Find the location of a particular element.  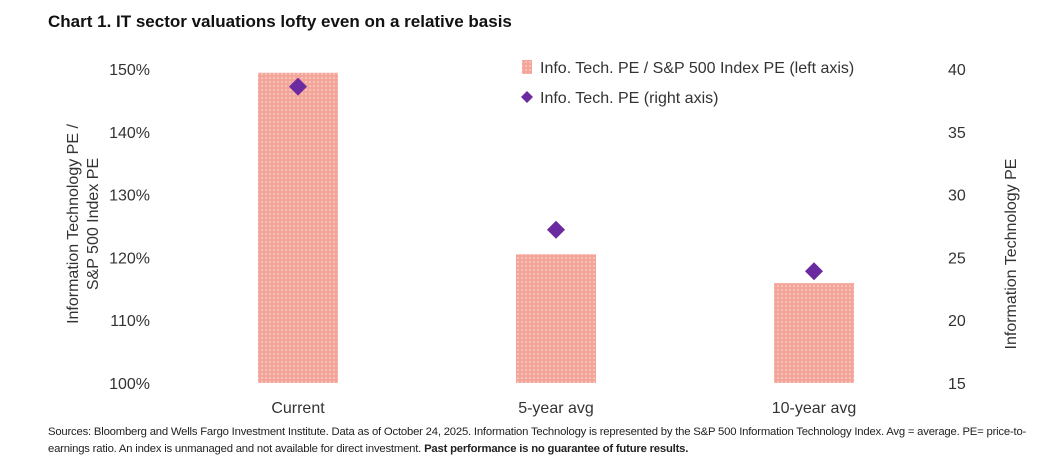

x-tick-label: 10-year avg is located at coordinates (814, 408).